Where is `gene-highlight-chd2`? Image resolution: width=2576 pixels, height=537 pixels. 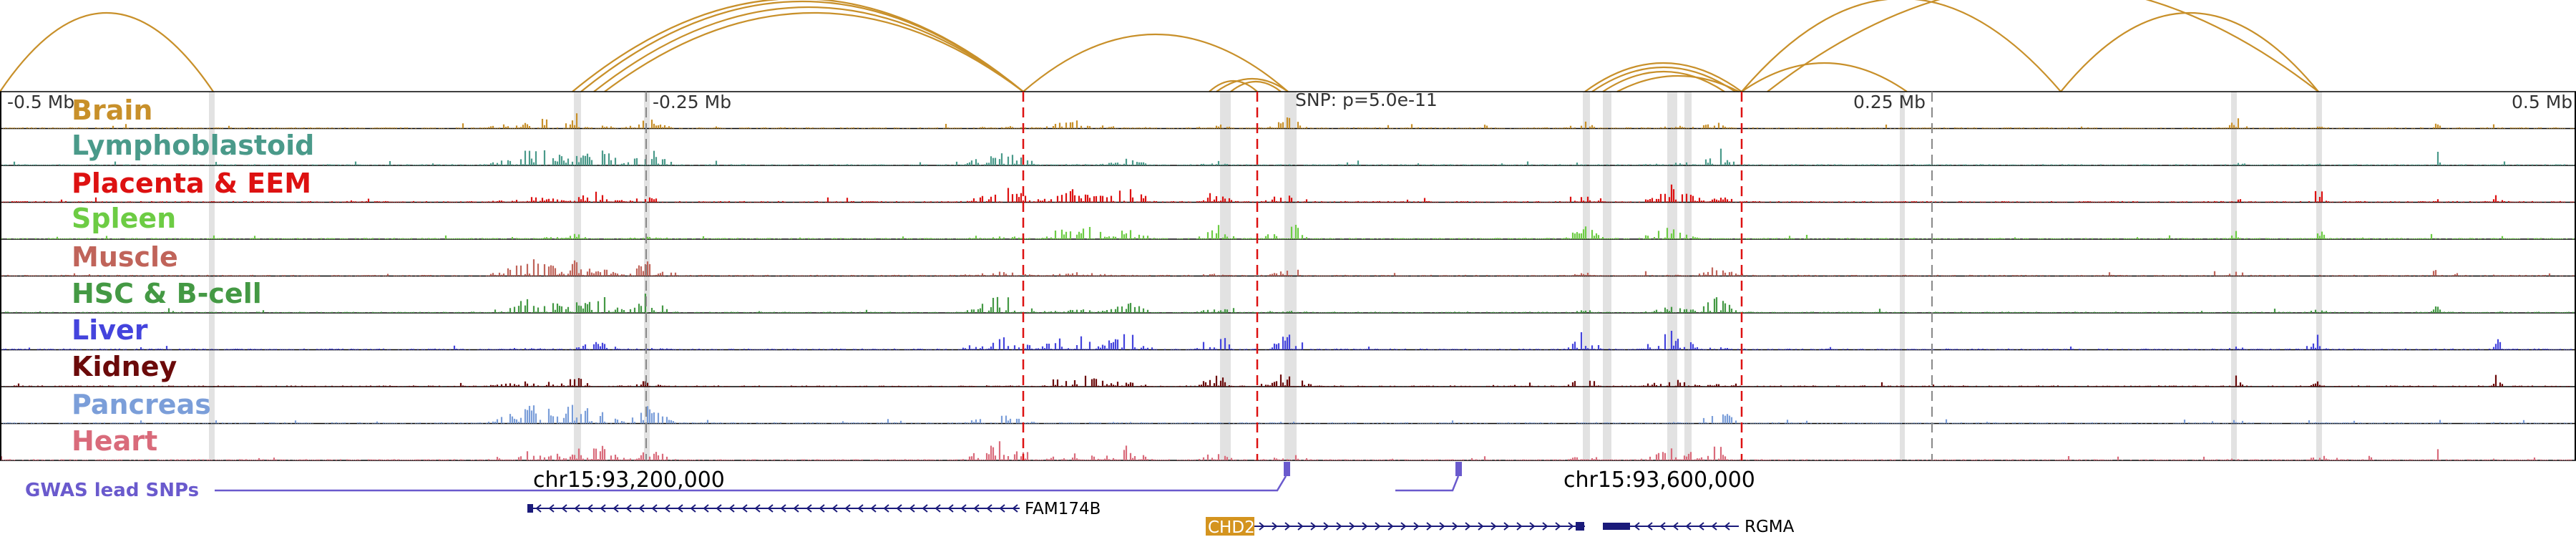
gene-highlight-chd2 is located at coordinates (1230, 526).